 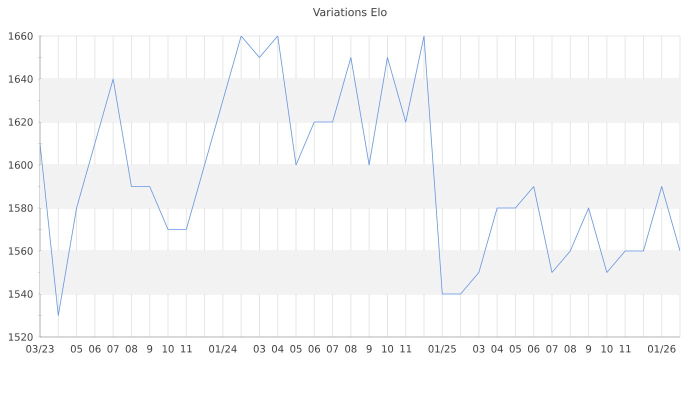 What do you see at coordinates (442, 349) in the screenshot?
I see `x-tick-label: 01/25` at bounding box center [442, 349].